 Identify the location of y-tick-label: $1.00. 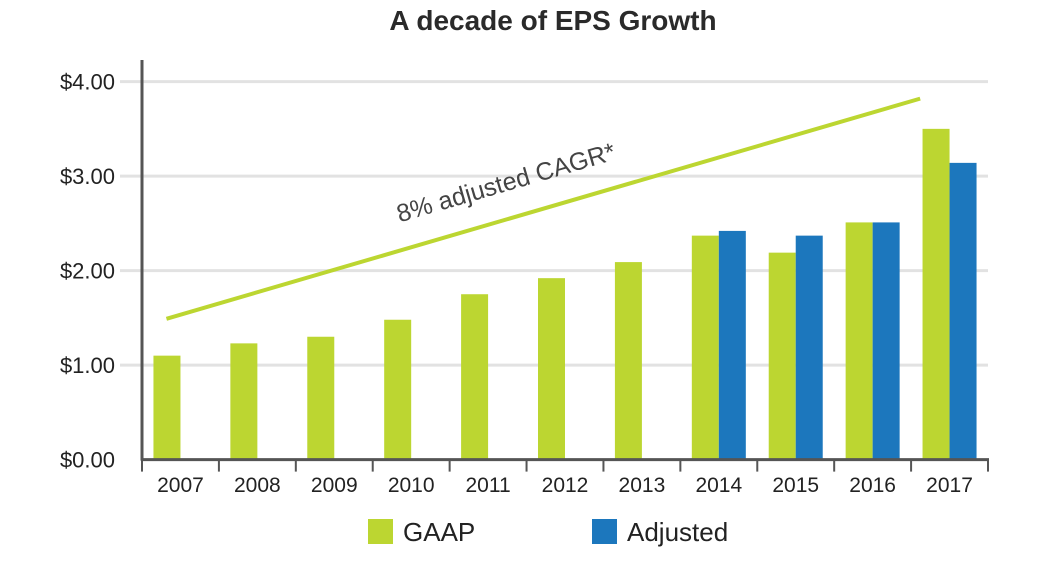
(87, 365).